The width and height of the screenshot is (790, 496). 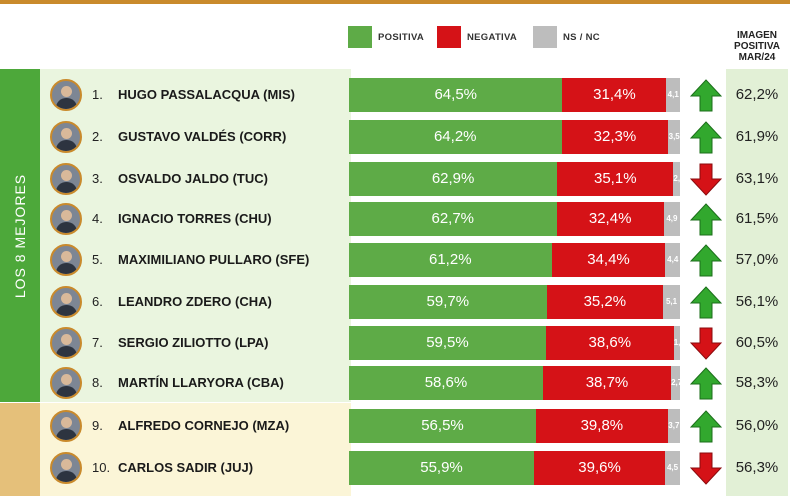 I want to click on table-row: 3. OSVALDO JALDO (TUC) 62,9% 35,1% 2,0 63,1%, so click(x=395, y=179).